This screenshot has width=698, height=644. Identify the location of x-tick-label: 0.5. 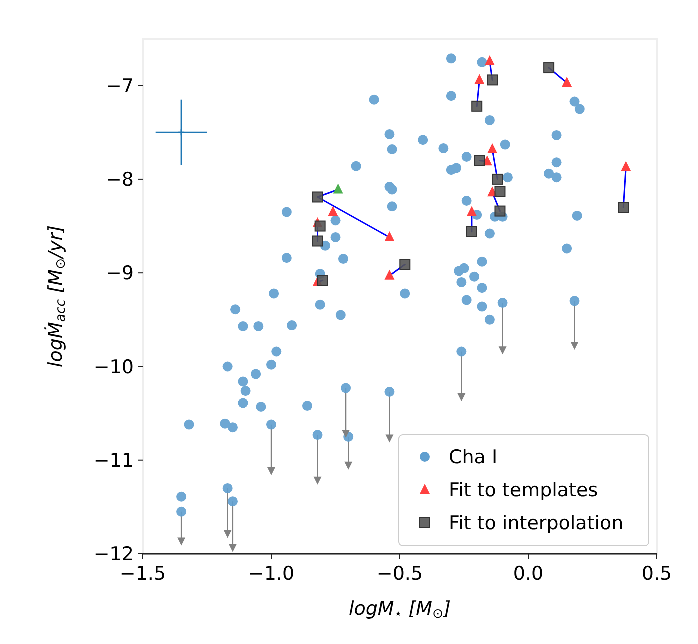
(657, 574).